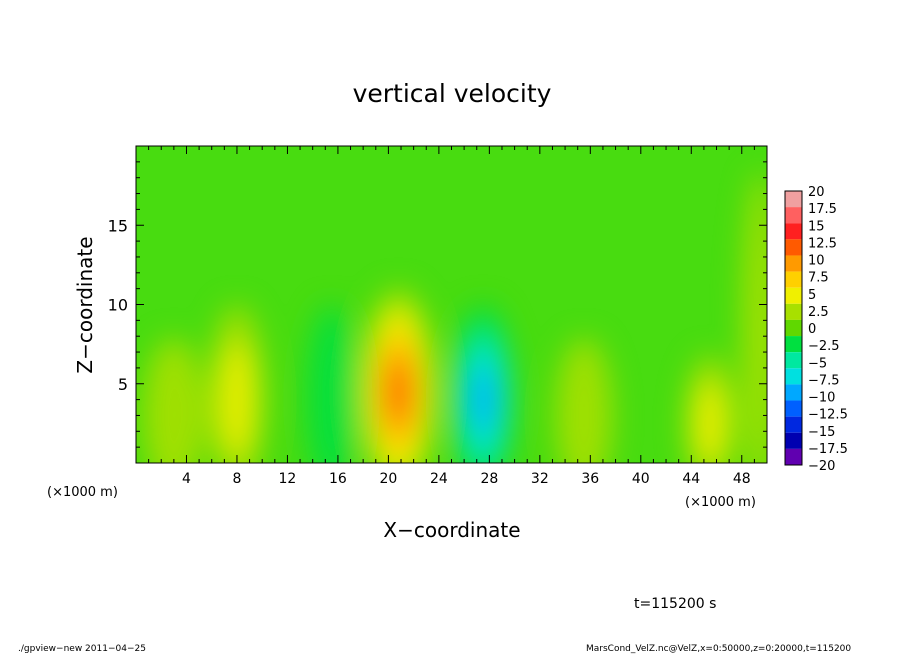  Describe the element at coordinates (742, 479) in the screenshot. I see `x-tick-label: 48` at that location.